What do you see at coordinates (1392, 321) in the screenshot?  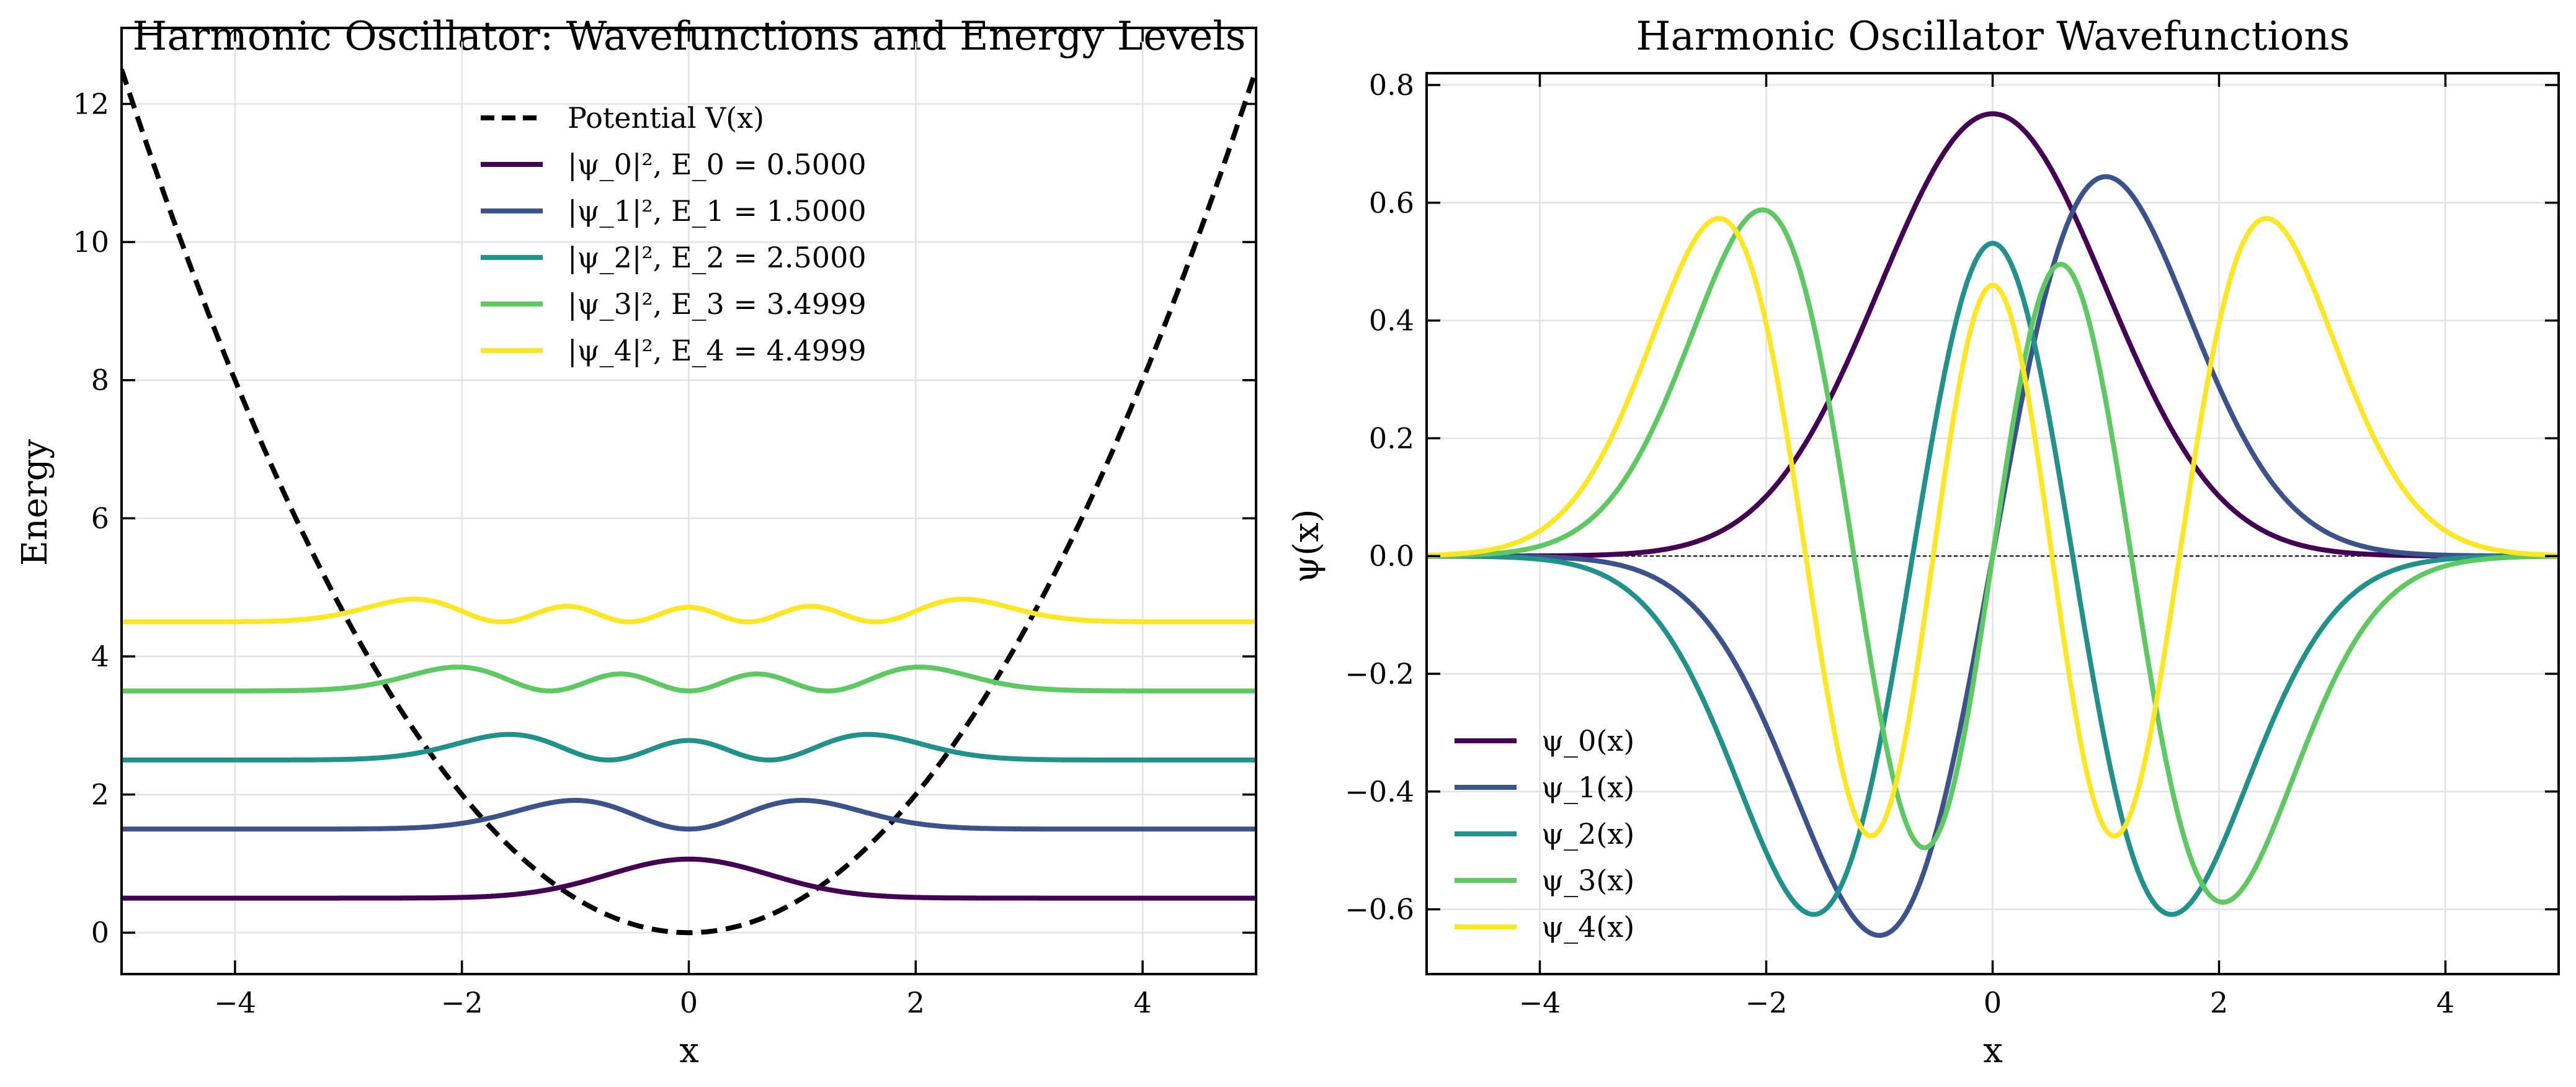 I see `y-tick-label: 0.4` at bounding box center [1392, 321].